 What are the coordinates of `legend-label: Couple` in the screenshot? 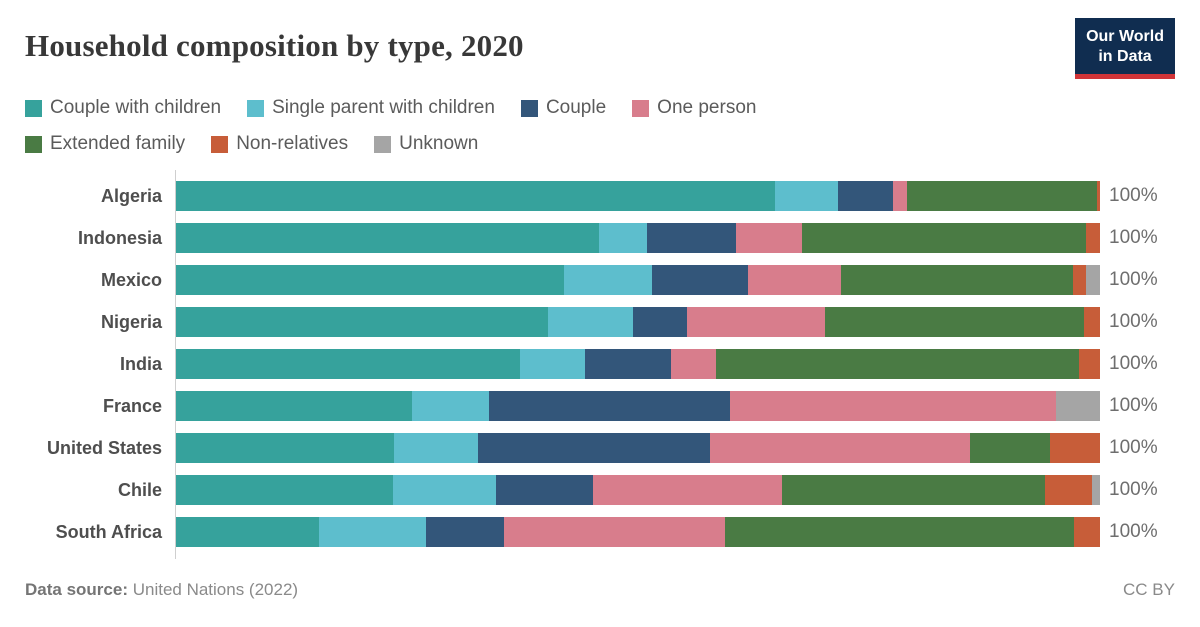 It's located at (576, 107).